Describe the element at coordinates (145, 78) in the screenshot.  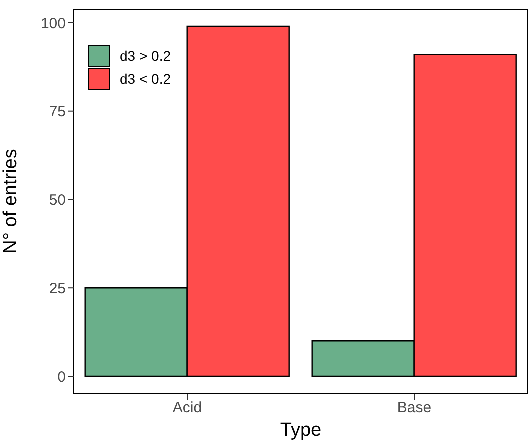
I see `legend-label: d3 < 0.2` at that location.